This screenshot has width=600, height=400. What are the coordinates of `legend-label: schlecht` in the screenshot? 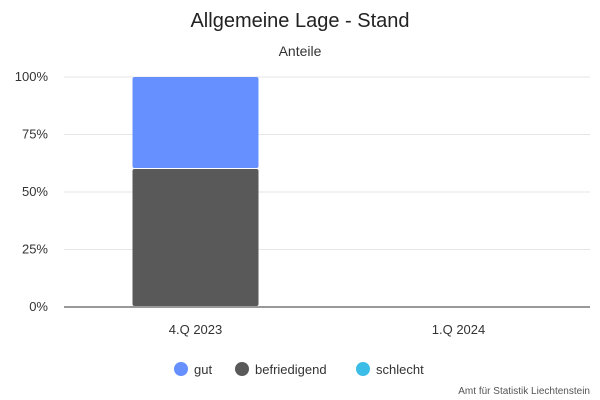 It's located at (400, 369).